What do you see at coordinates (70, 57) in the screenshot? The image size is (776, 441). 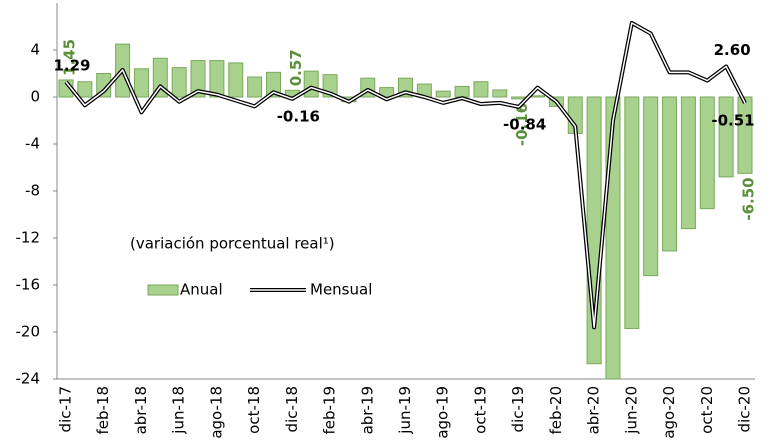 I see `bar-value-label: 1.45` at bounding box center [70, 57].